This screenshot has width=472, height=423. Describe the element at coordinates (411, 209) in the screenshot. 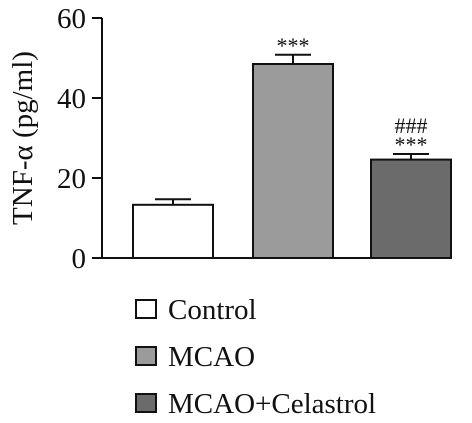

I see `bar-mcao-celastrol` at that location.